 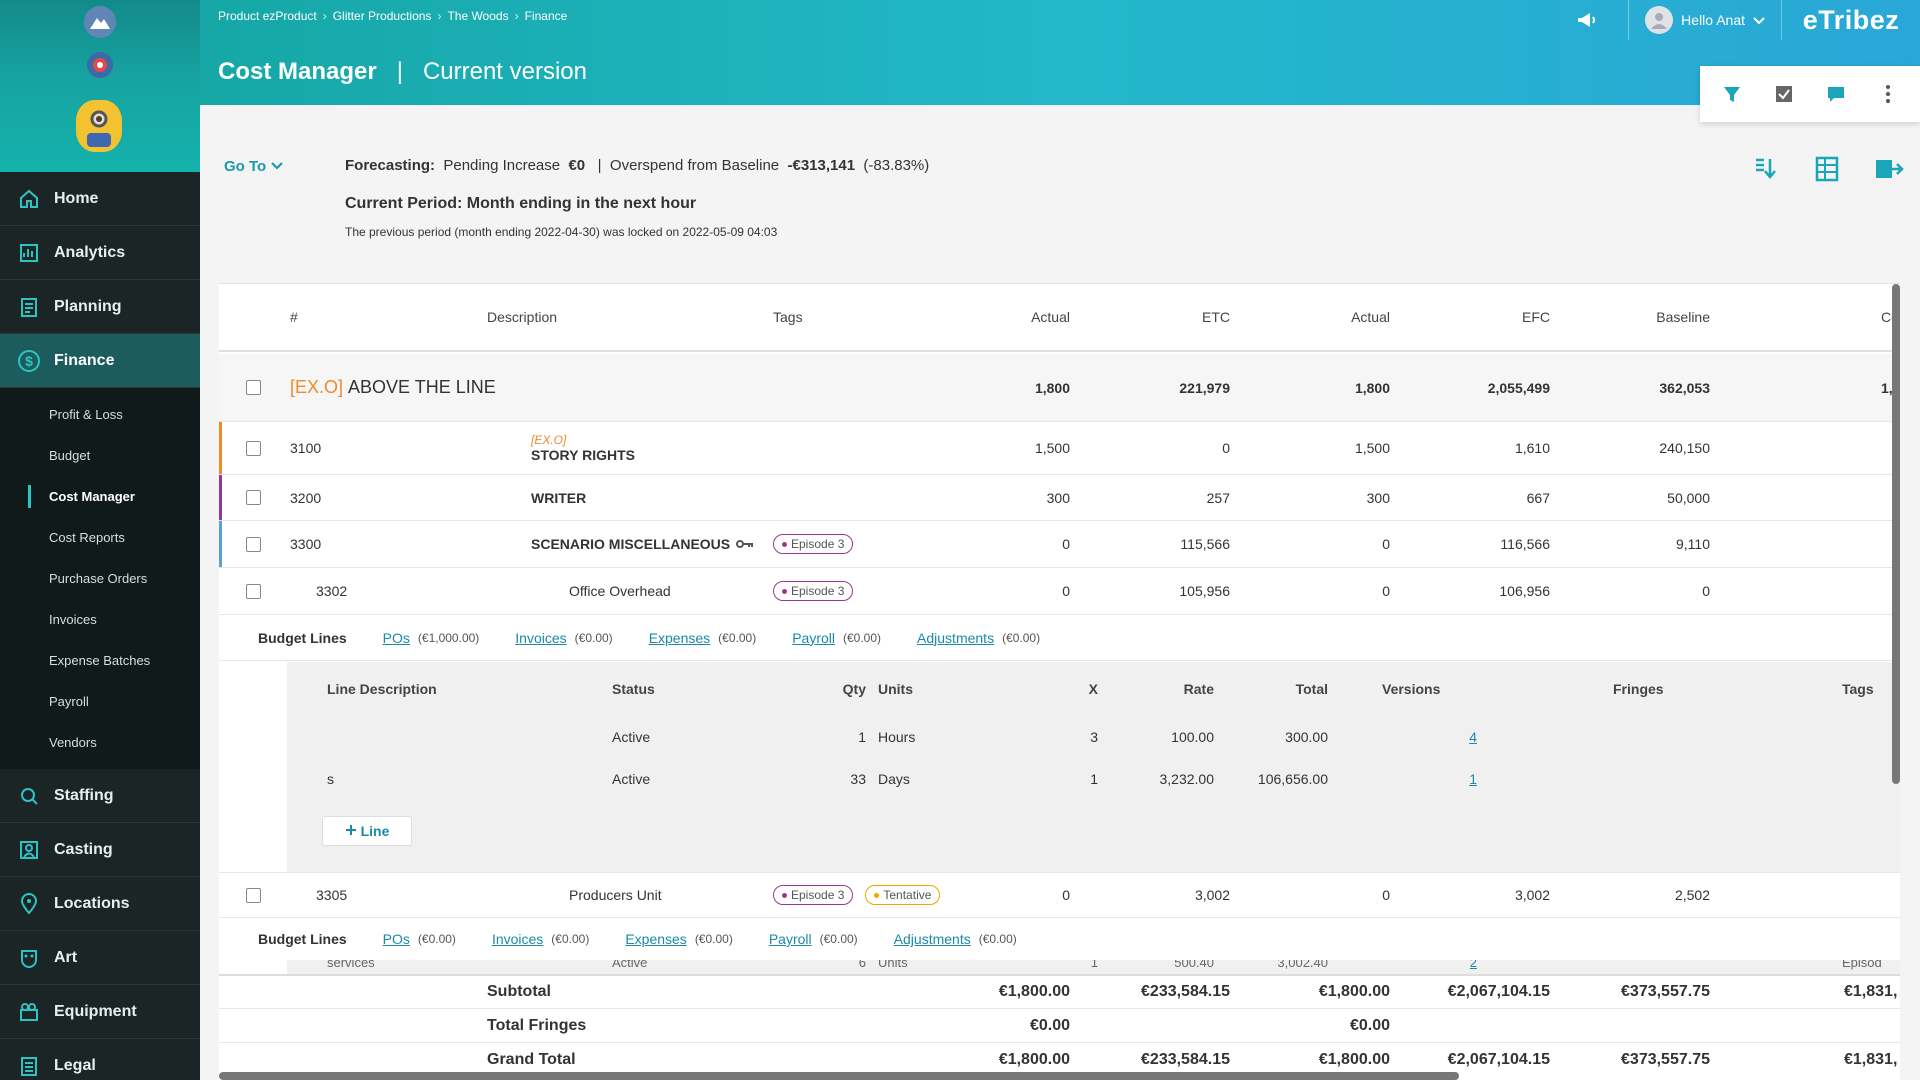 What do you see at coordinates (69, 701) in the screenshot?
I see `subnav-payroll: Payroll` at bounding box center [69, 701].